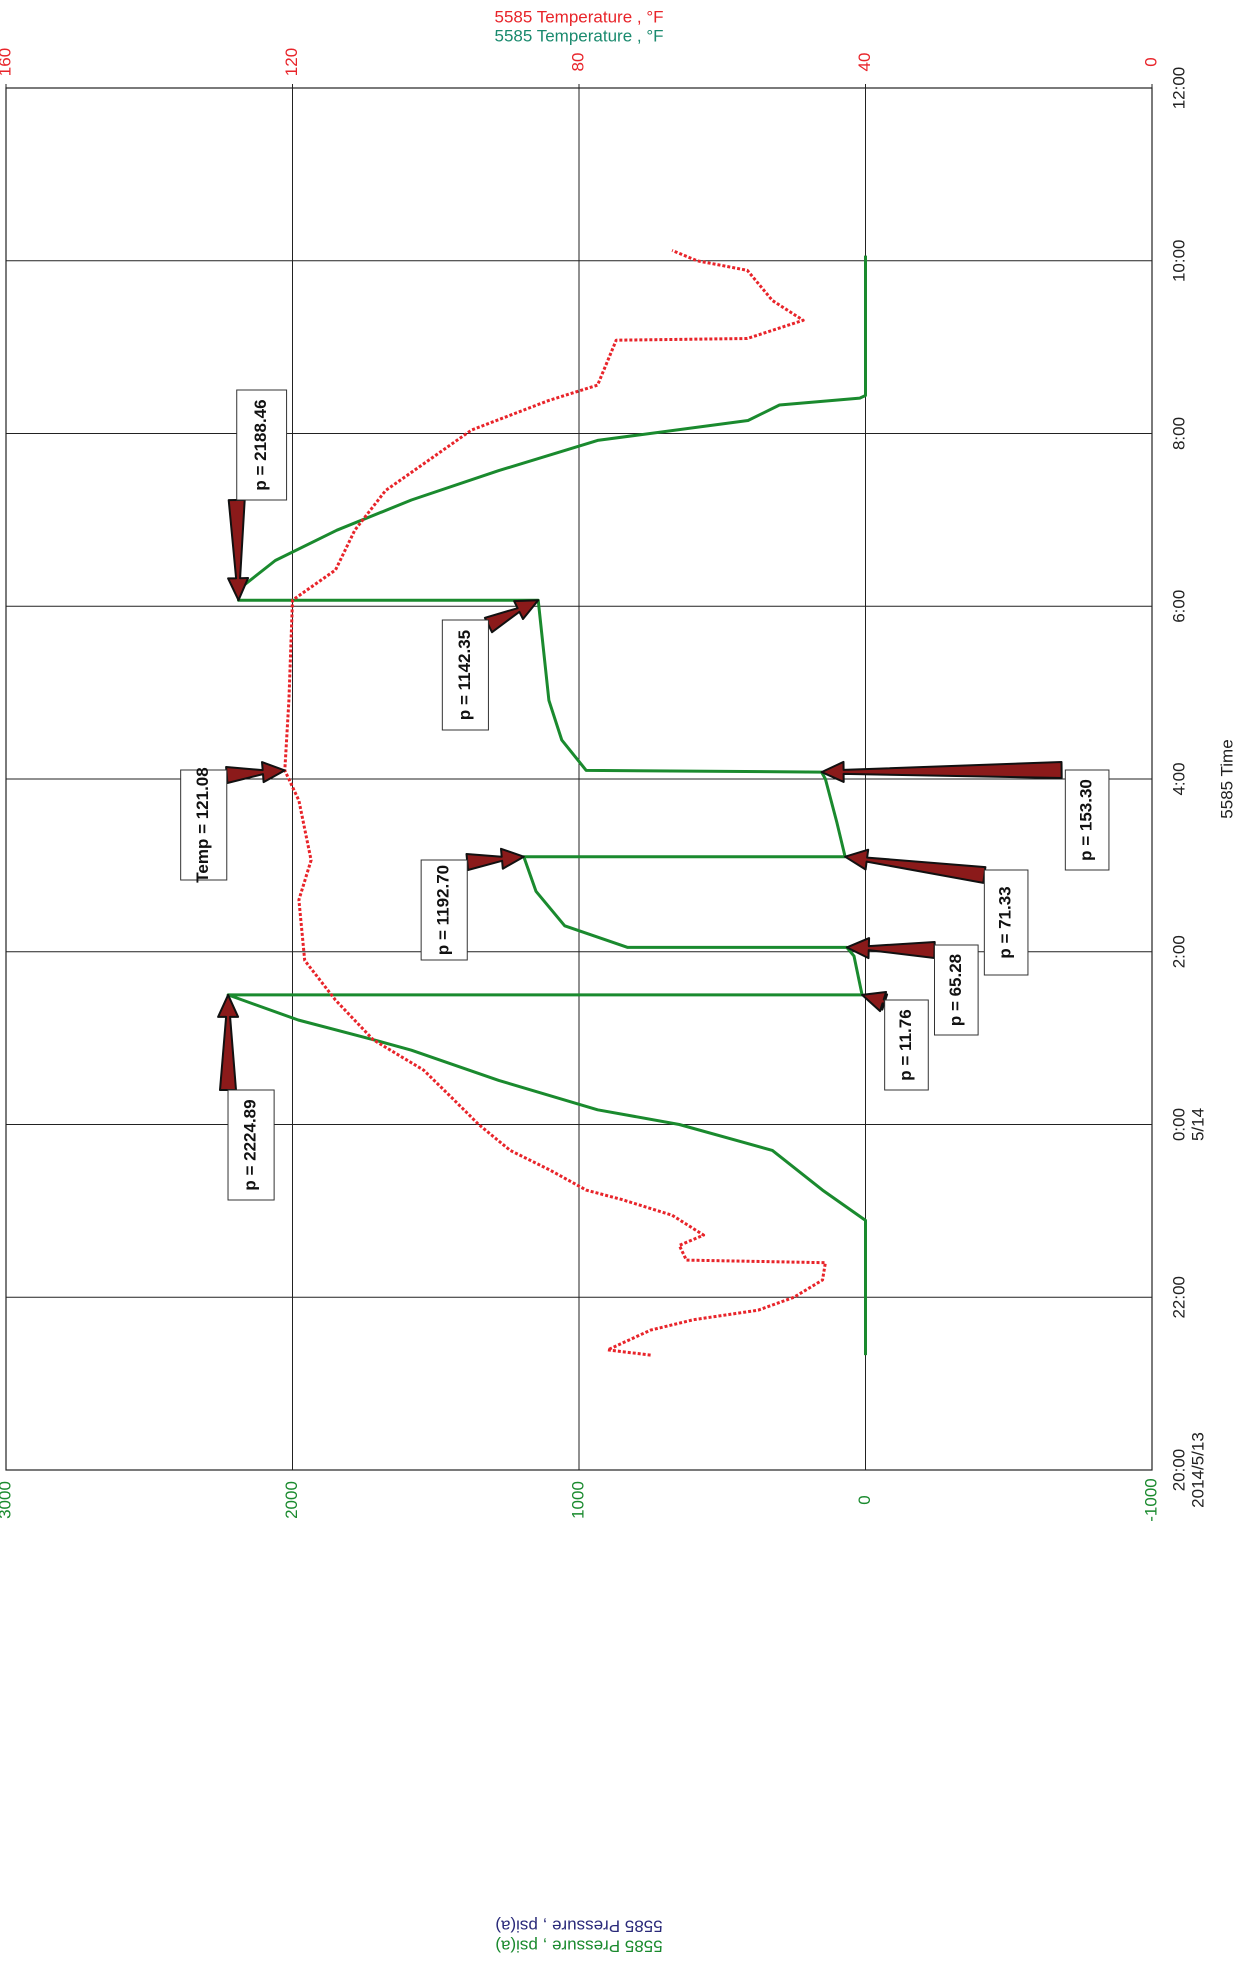 The width and height of the screenshot is (1246, 1965). What do you see at coordinates (1197, 1124) in the screenshot?
I see `x-tick-sublabel: 5/14` at bounding box center [1197, 1124].